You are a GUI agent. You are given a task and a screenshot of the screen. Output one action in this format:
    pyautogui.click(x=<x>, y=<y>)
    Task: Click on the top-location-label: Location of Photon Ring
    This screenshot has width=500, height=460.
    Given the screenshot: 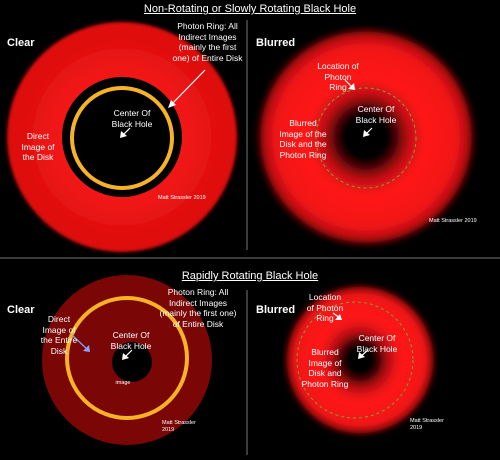 What is the action you would take?
    pyautogui.click(x=338, y=76)
    